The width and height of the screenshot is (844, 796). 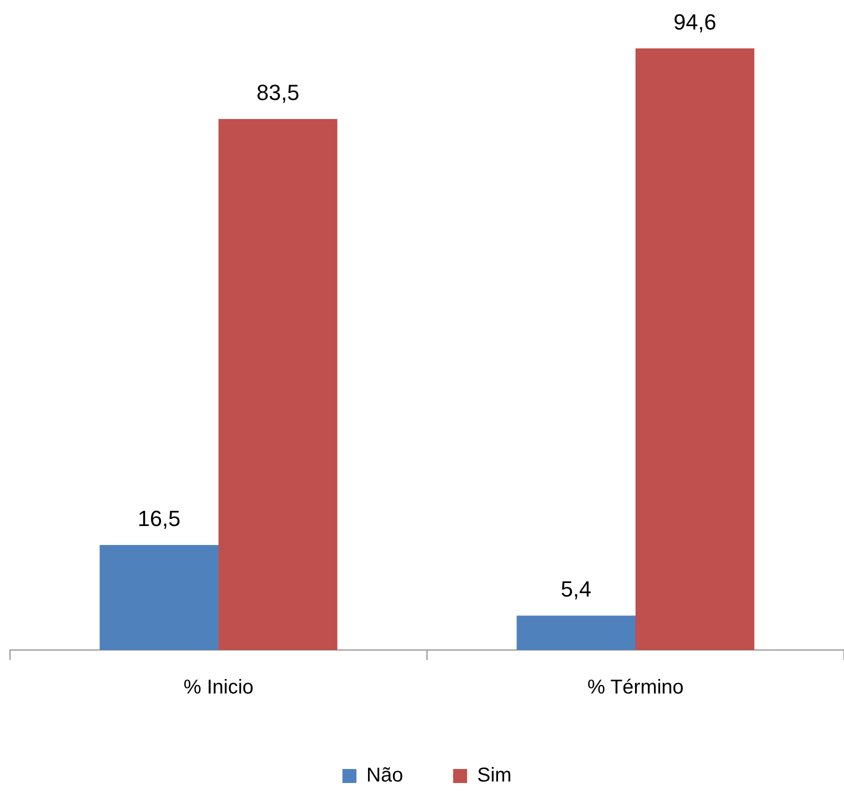 What do you see at coordinates (278, 93) in the screenshot?
I see `data-label: 83,5` at bounding box center [278, 93].